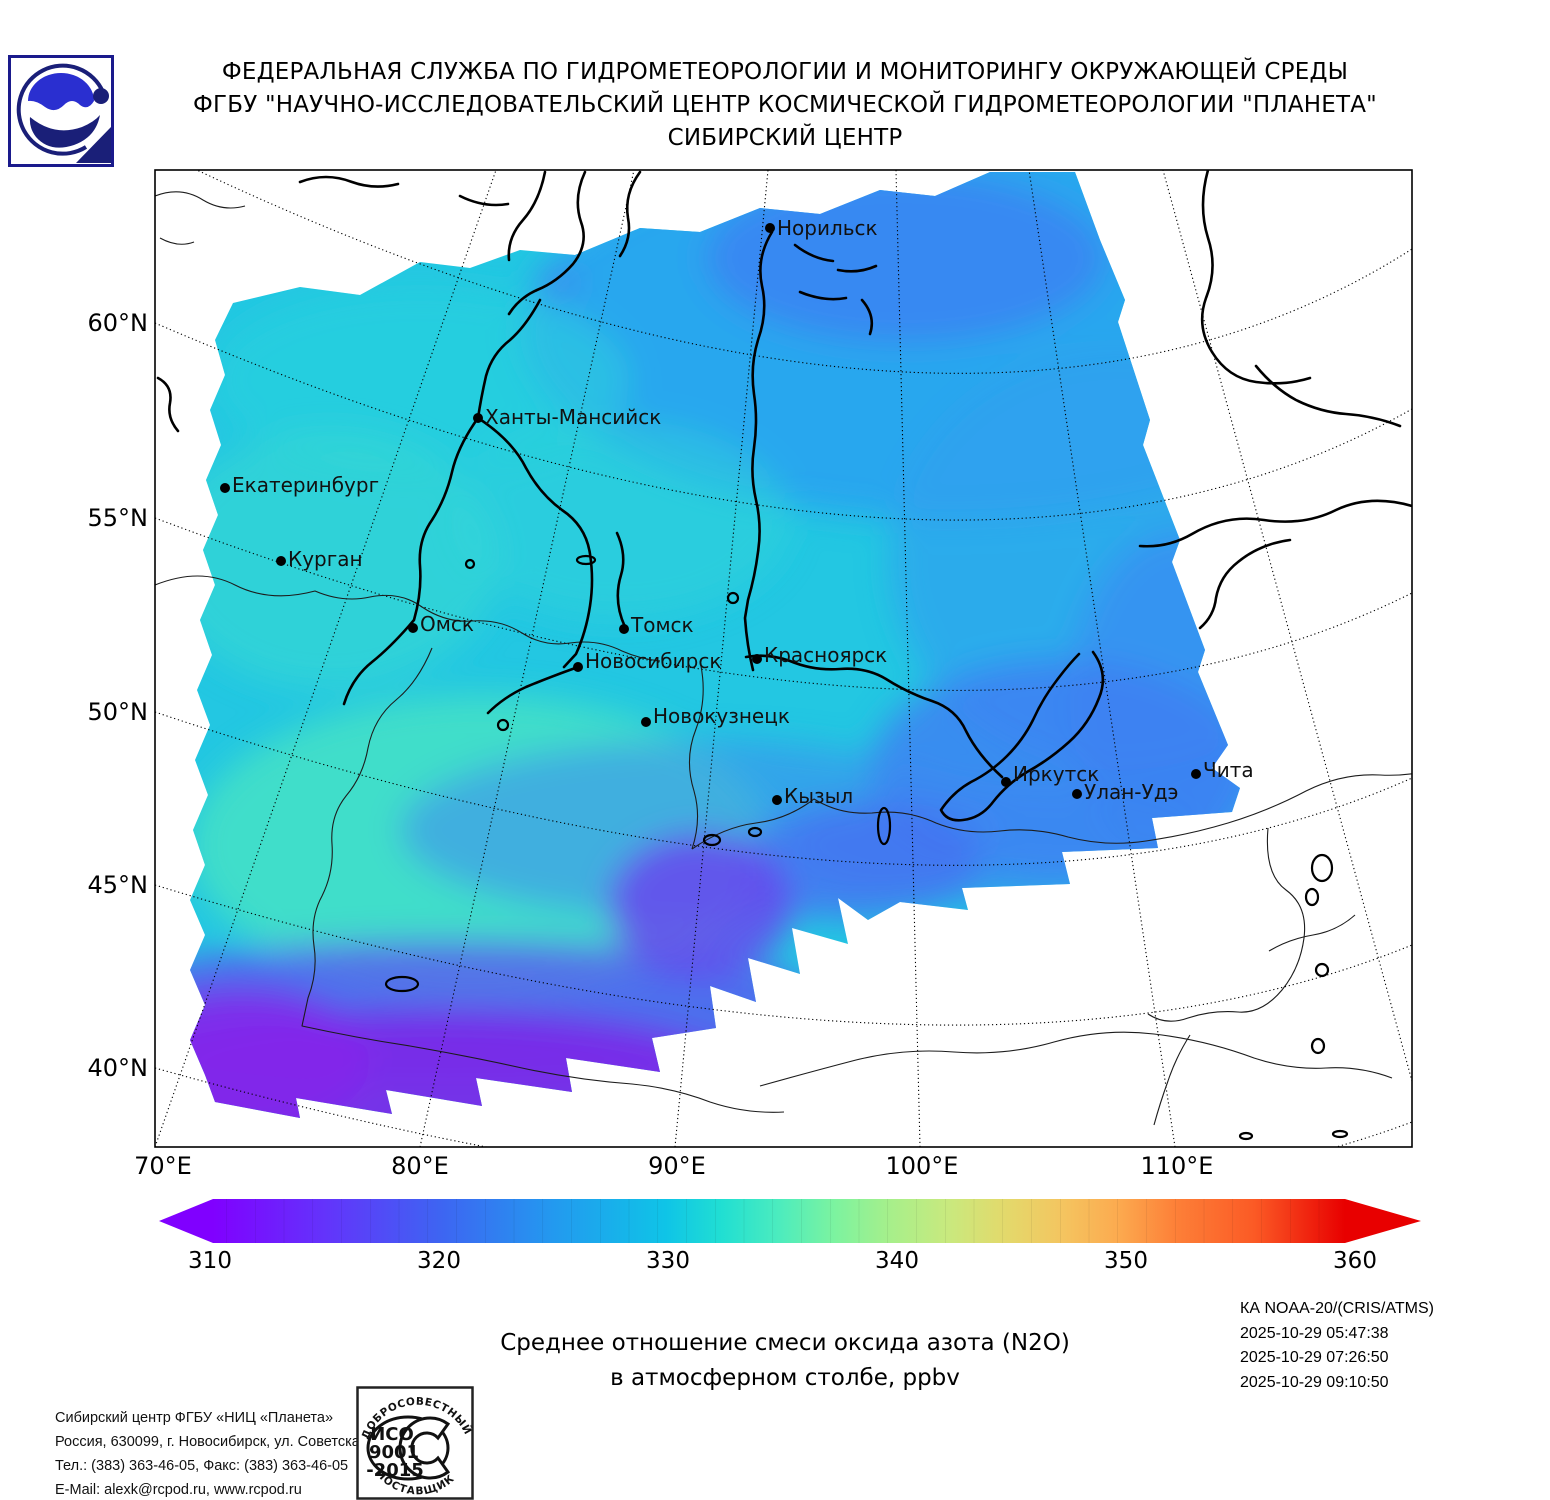 This screenshot has width=1550, height=1500. What do you see at coordinates (93, 145) in the screenshot?
I see `corner-triangle-icon` at bounding box center [93, 145].